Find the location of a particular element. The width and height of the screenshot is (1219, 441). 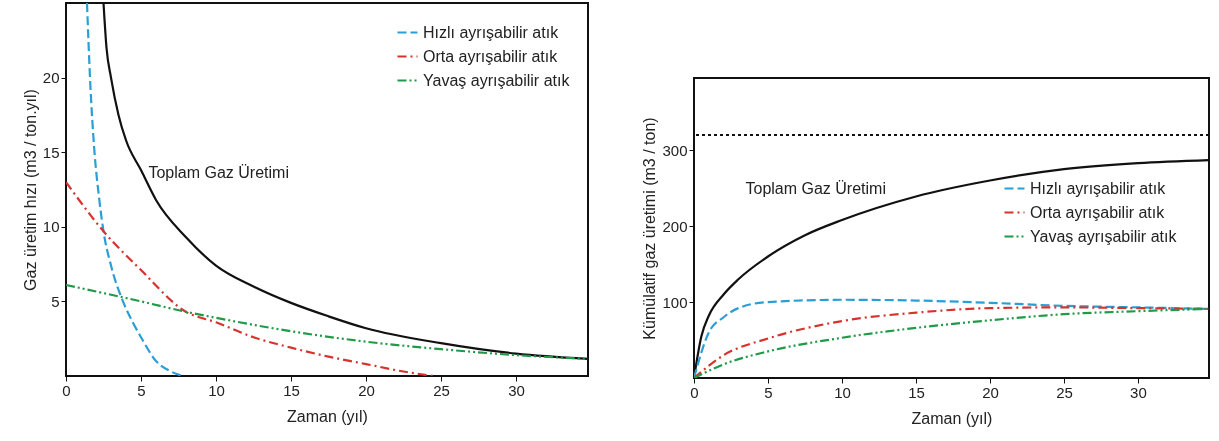

y-tick-label: 100 is located at coordinates (675, 302).